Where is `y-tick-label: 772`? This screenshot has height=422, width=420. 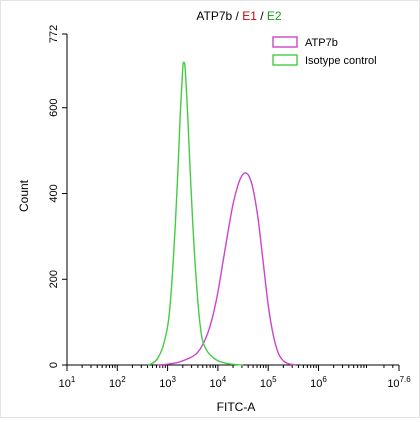 y-tick-label: 772 is located at coordinates (54, 34).